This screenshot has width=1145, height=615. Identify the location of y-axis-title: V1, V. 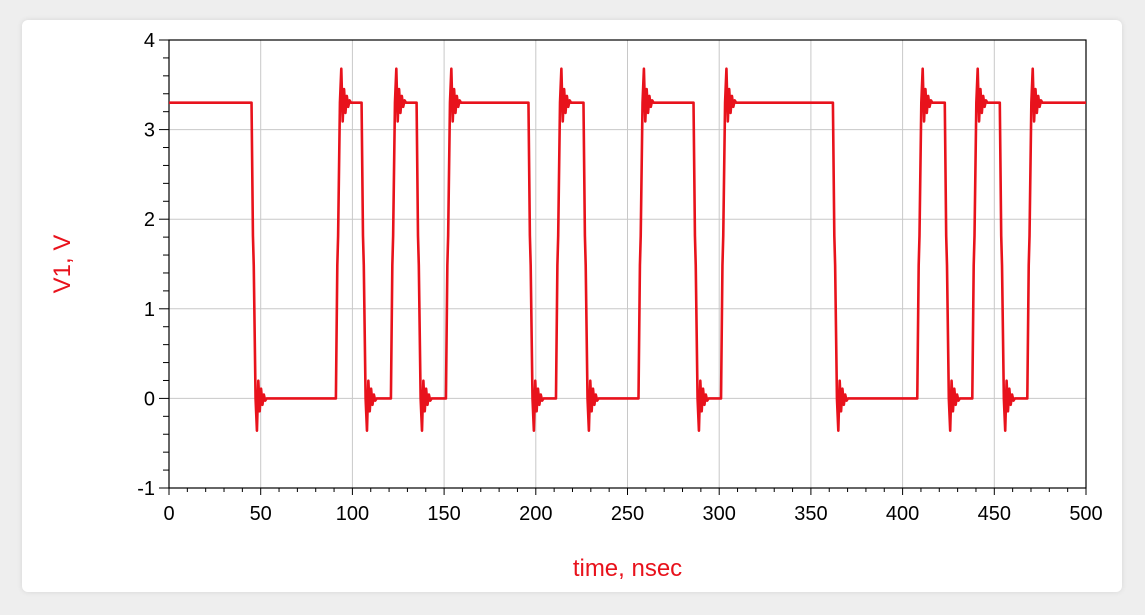
(62, 264).